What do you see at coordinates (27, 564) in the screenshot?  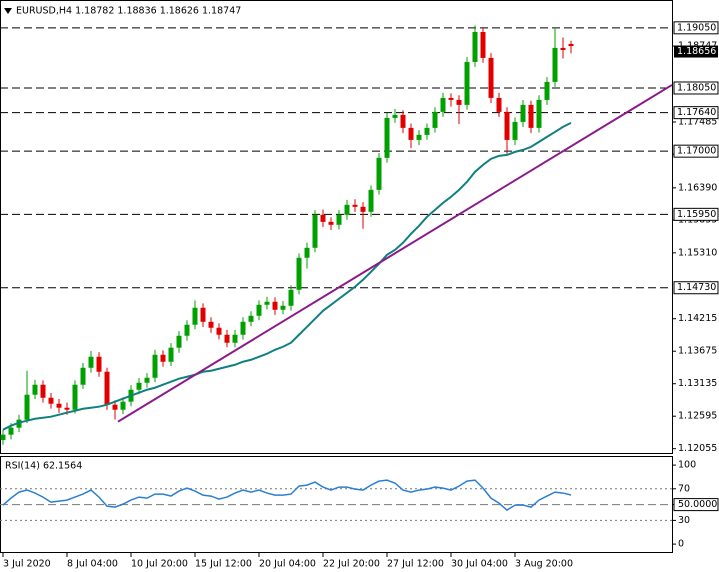 I see `x-tick-label: 3 Jul 2020` at bounding box center [27, 564].